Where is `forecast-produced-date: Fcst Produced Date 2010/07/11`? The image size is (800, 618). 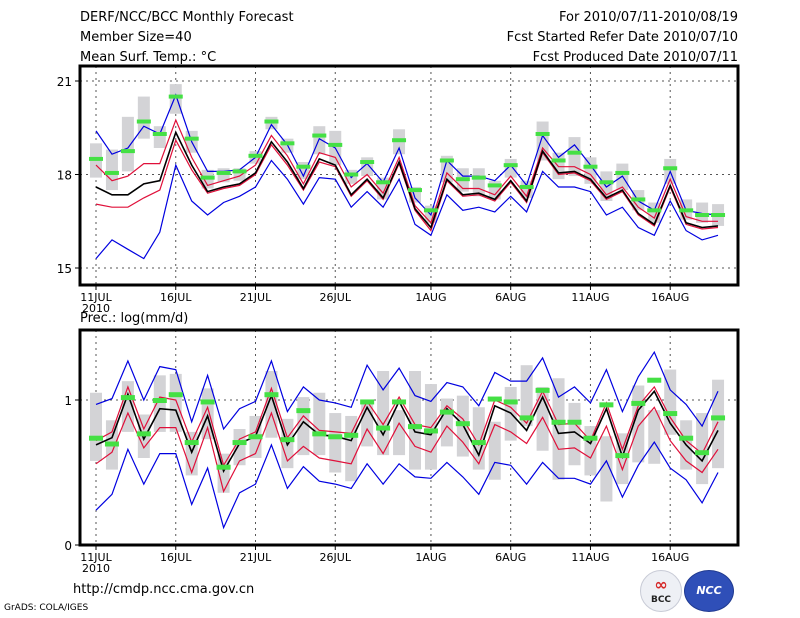 forecast-produced-date: Fcst Produced Date 2010/07/11 is located at coordinates (635, 57).